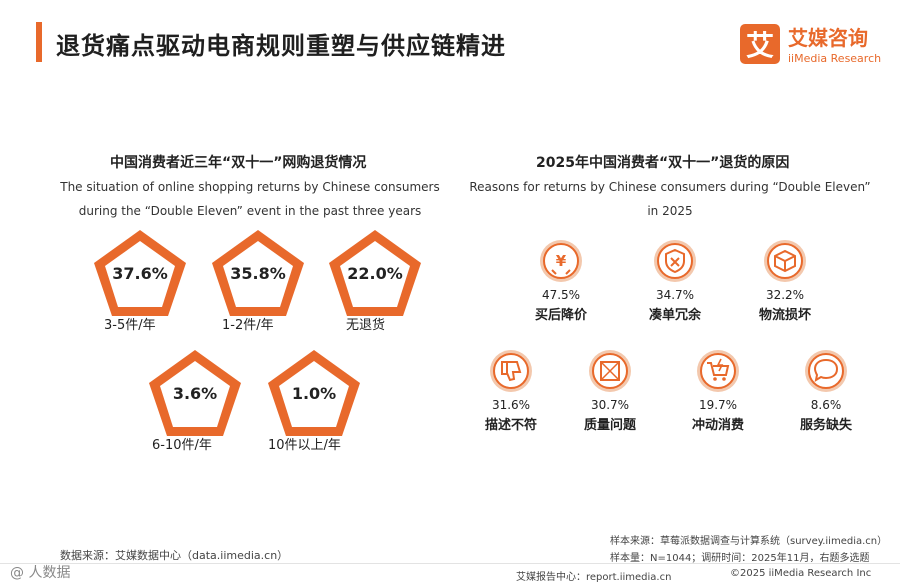 This screenshot has height=585, width=900. What do you see at coordinates (835, 58) in the screenshot?
I see `logo-name-en: iiMedia Research` at bounding box center [835, 58].